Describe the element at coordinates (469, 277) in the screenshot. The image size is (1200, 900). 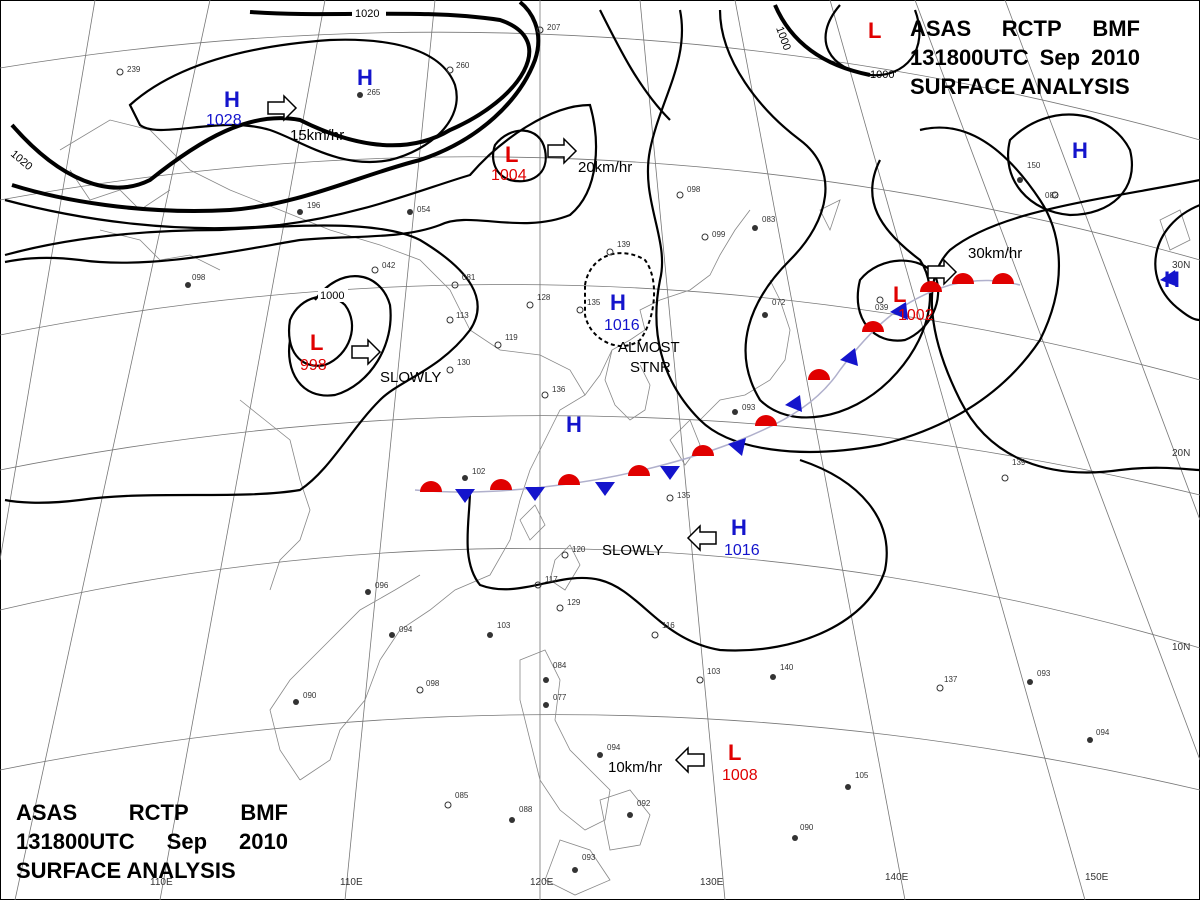
I see `svg-text: 081` at that location.